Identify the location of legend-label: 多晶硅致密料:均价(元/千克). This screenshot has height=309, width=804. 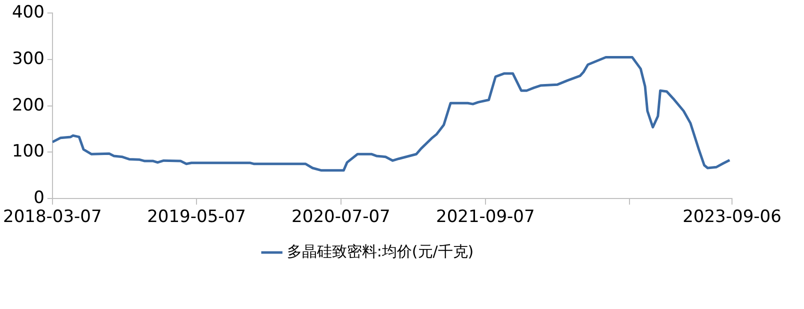
(380, 251).